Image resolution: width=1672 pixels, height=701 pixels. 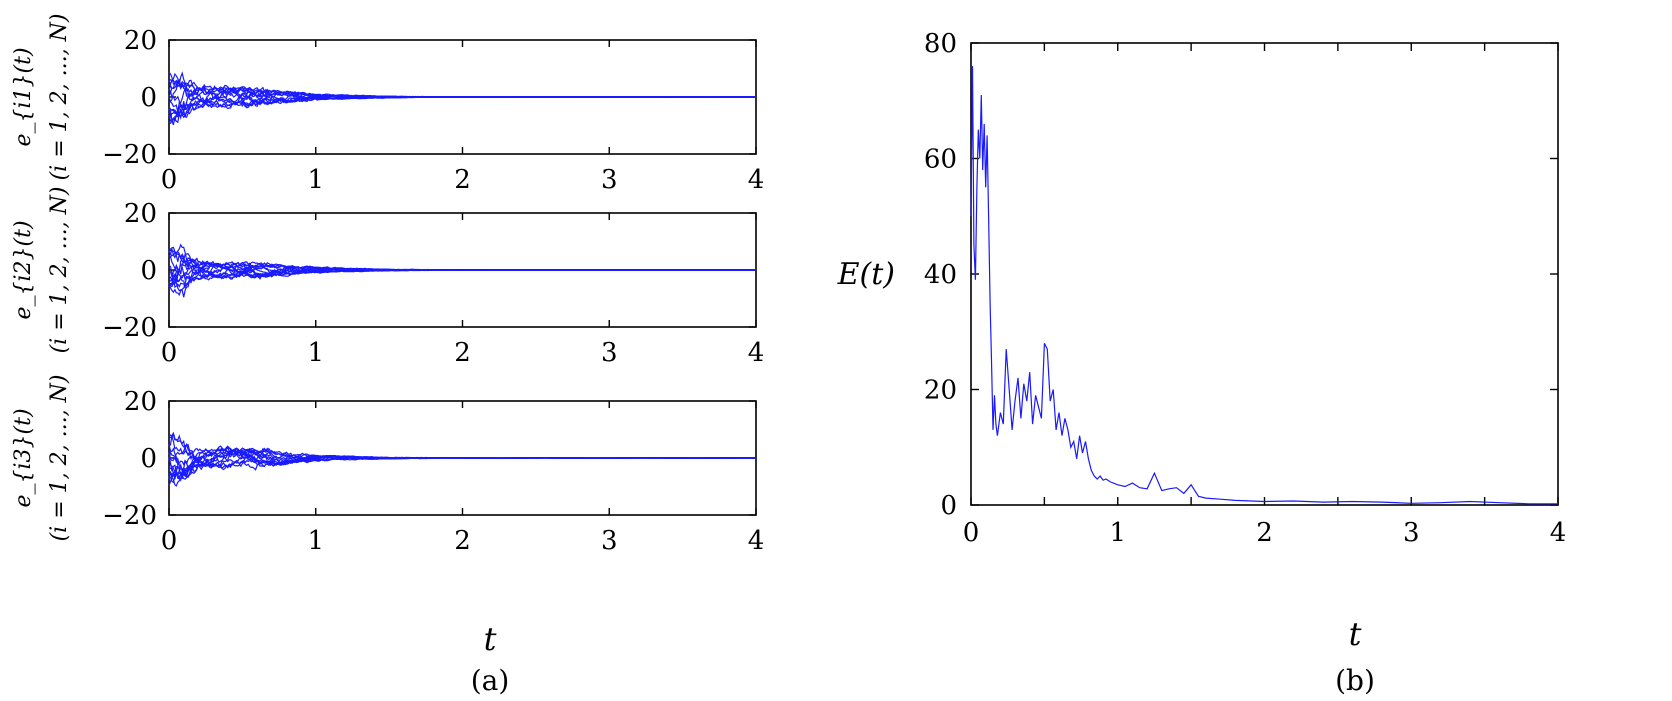 I want to click on y-axis-label: e_{i2}(t), so click(x=23, y=269).